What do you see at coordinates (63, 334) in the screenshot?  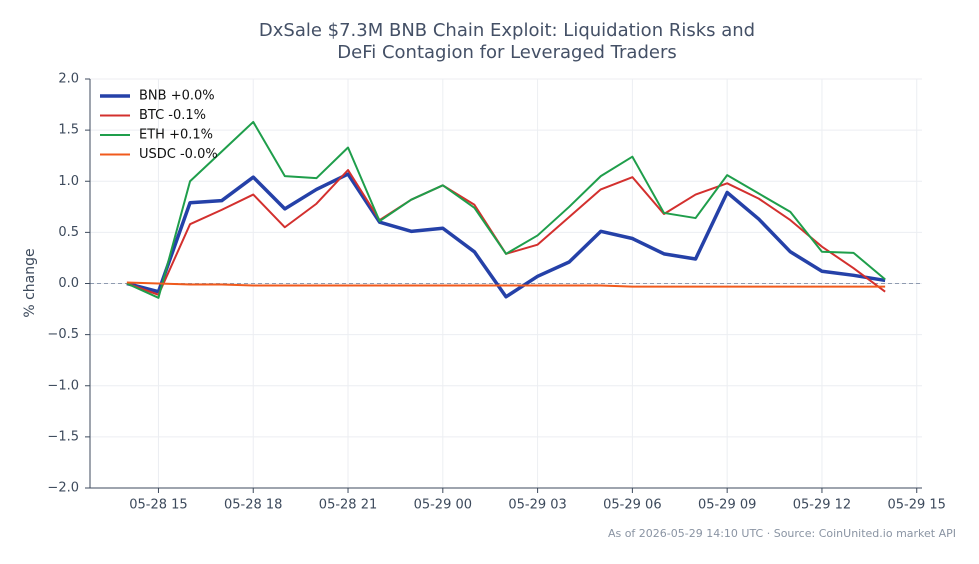 I see `y-tick-label: −0.5` at bounding box center [63, 334].